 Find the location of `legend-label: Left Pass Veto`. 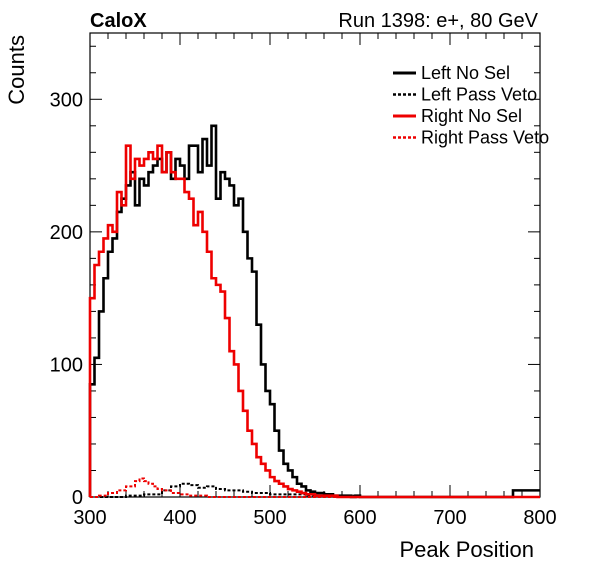

legend-label: Left Pass Veto is located at coordinates (479, 95).